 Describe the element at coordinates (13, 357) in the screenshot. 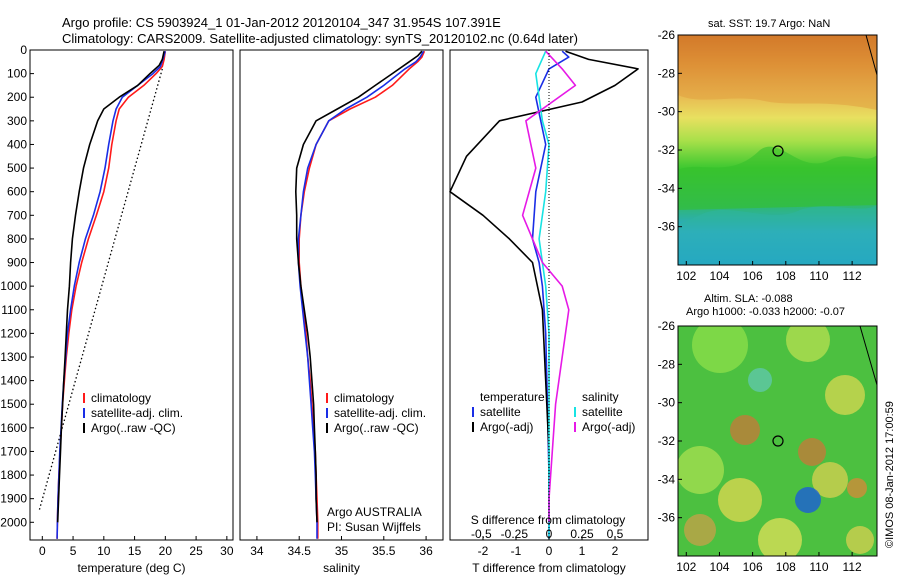

I see `panelT-ytick-label-13: 1300` at that location.